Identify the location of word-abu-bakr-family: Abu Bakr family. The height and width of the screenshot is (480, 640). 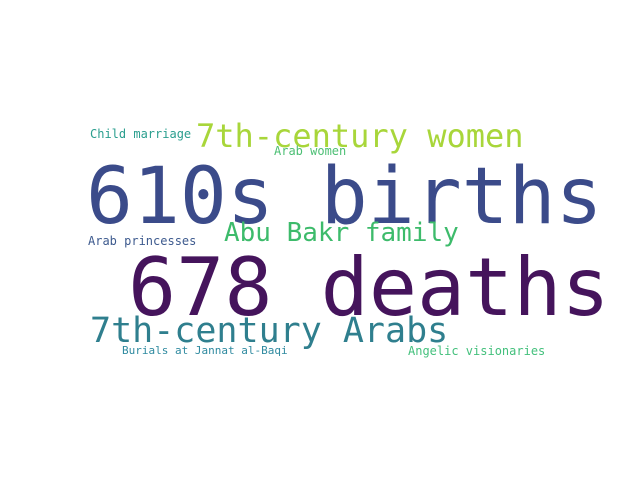
(341, 233).